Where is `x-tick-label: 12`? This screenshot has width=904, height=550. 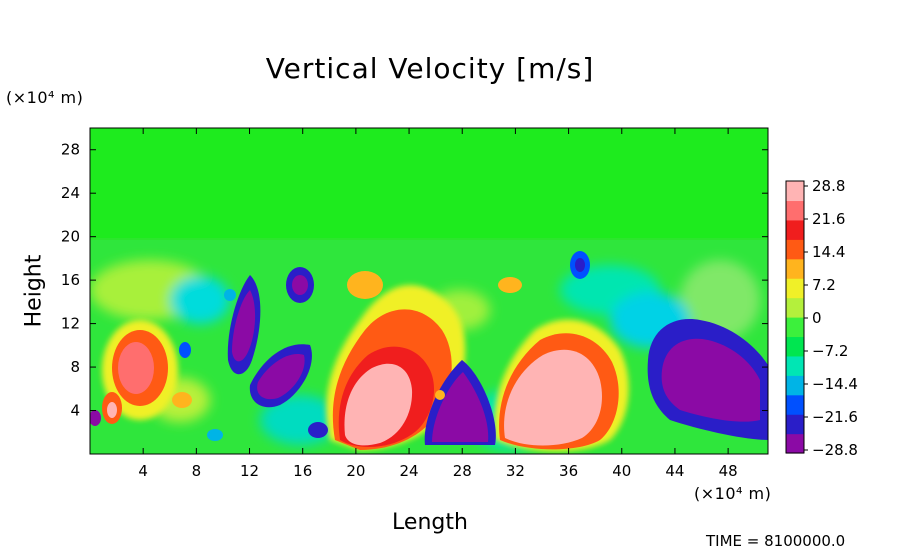 x-tick-label: 12 is located at coordinates (249, 471).